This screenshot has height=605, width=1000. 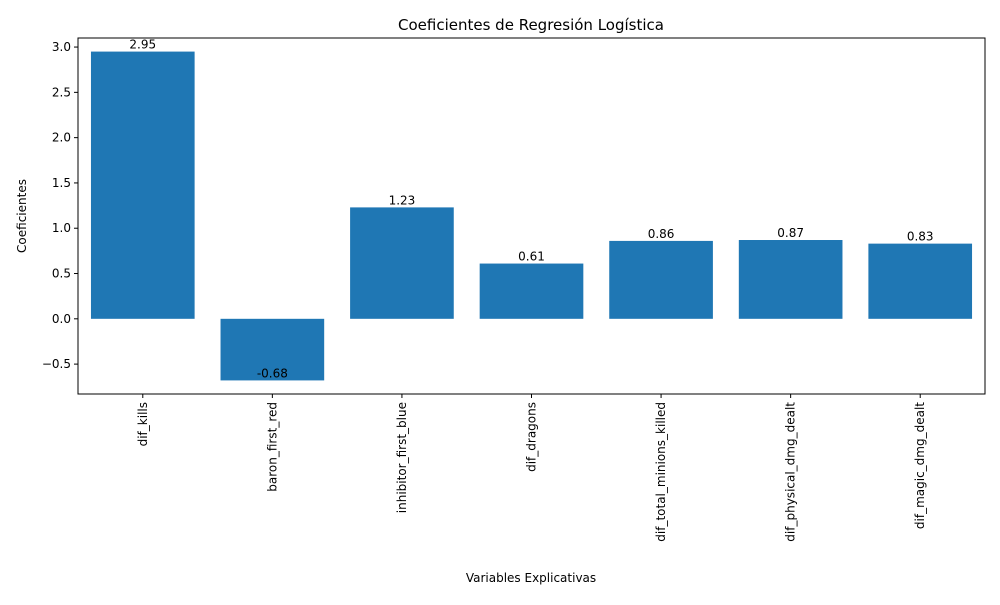 I want to click on y-tick-label: 1.0, so click(x=61, y=228).